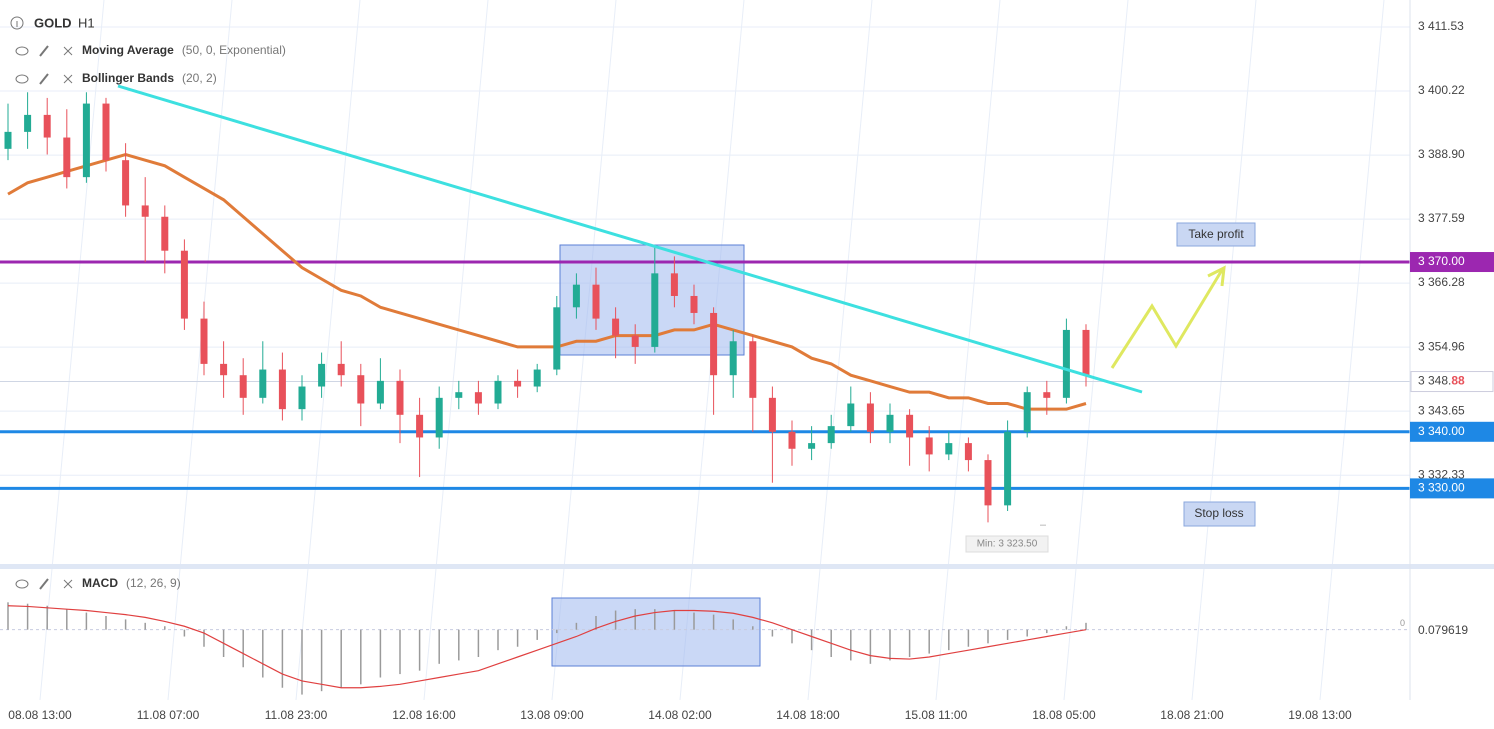  Describe the element at coordinates (40, 715) in the screenshot. I see `x-tick-label: 08.08 13:00` at that location.